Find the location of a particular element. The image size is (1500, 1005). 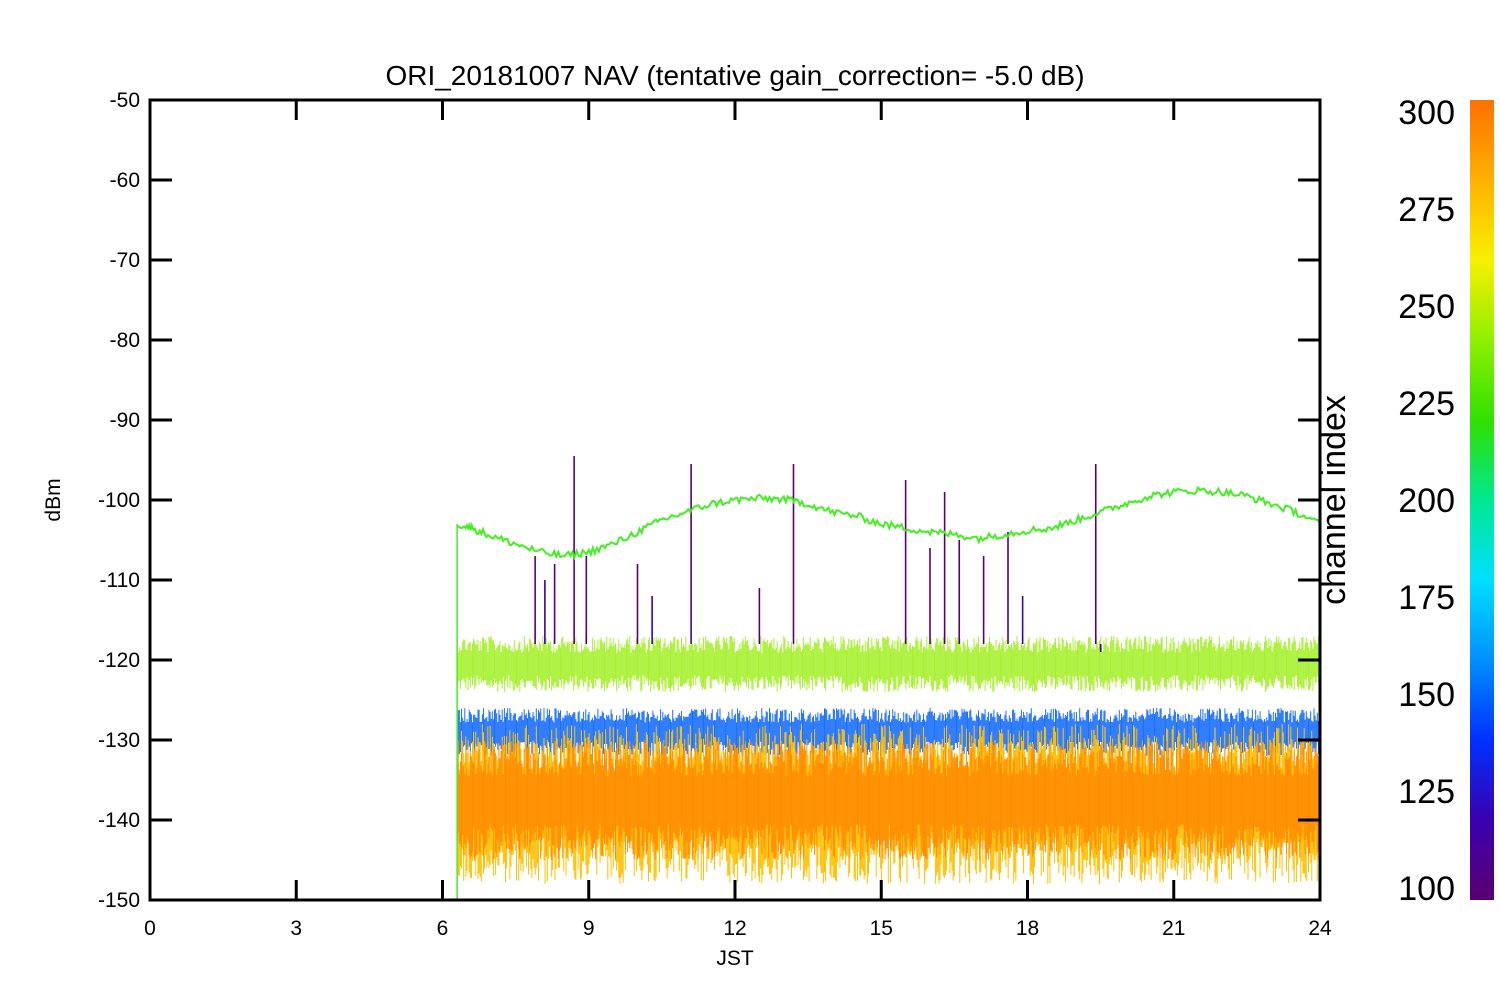

y-tick-label: -100 is located at coordinates (119, 500).